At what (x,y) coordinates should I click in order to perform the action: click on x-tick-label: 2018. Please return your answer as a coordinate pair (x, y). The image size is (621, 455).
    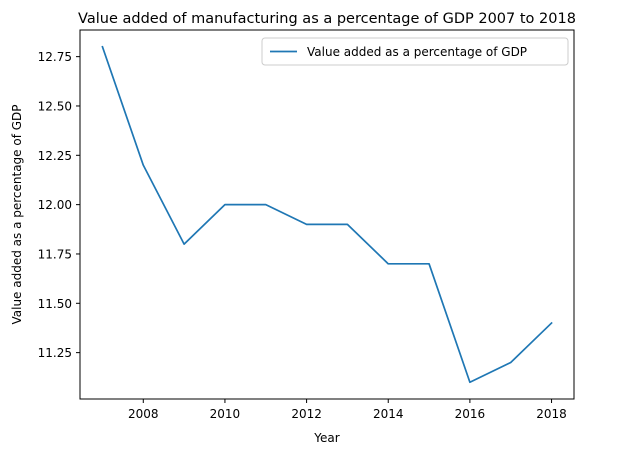
    Looking at the image, I should click on (551, 414).